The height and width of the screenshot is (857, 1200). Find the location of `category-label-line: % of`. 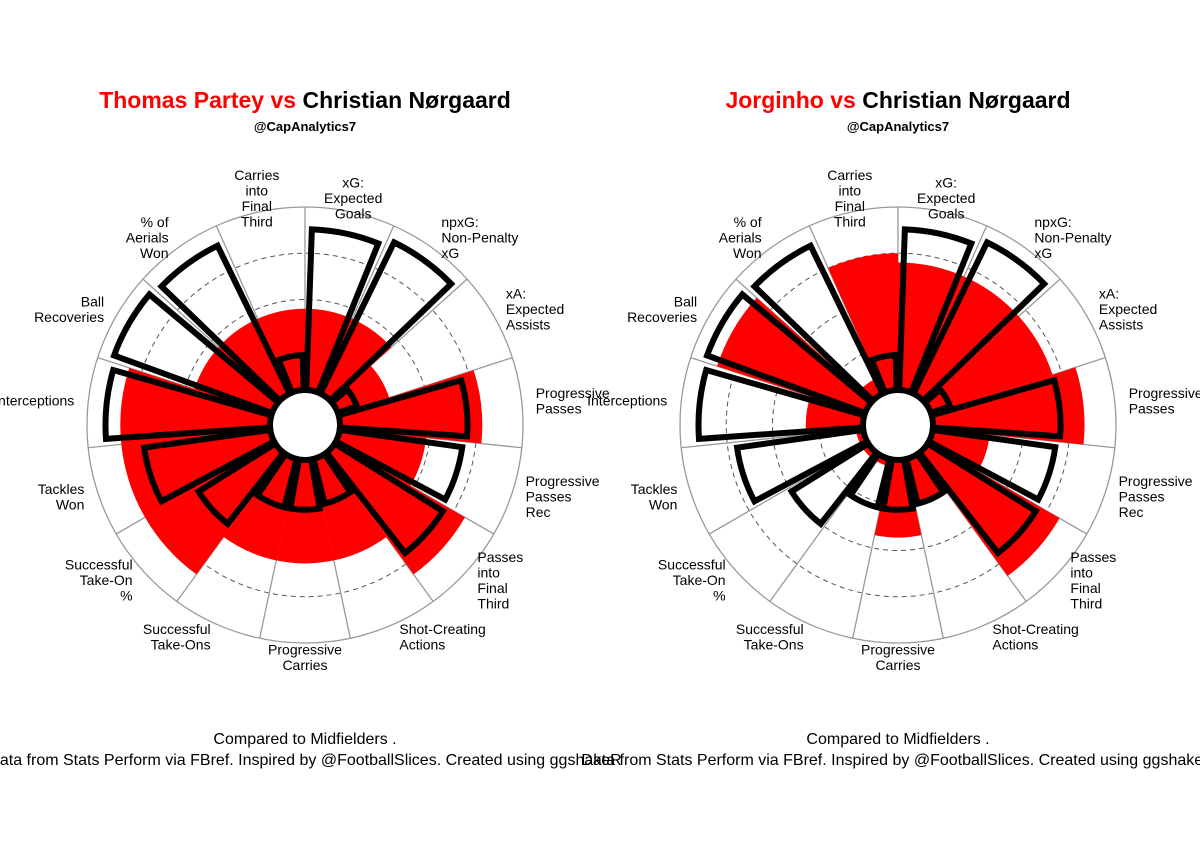

category-label-line: % of is located at coordinates (155, 222).